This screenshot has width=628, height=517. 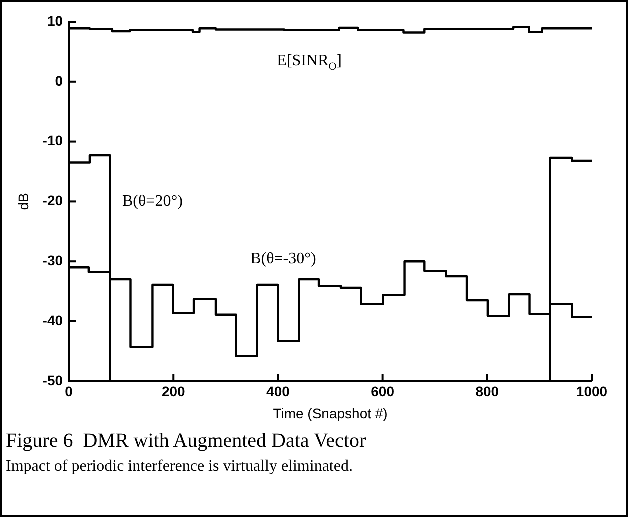 What do you see at coordinates (53, 380) in the screenshot?
I see `y-tick-label: -50` at bounding box center [53, 380].